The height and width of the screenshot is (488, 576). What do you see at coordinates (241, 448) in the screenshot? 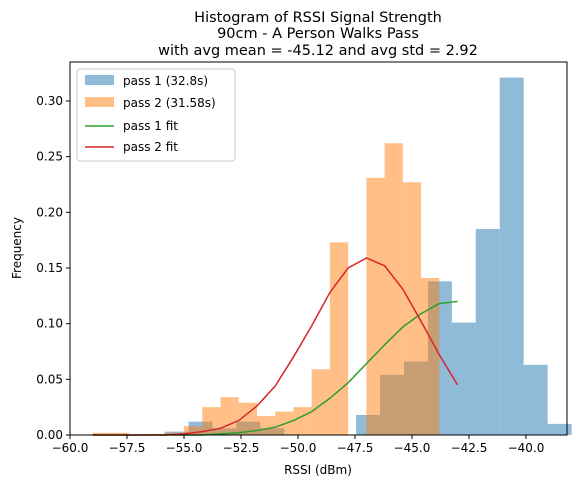
I see `x-tick-label: −52.5` at bounding box center [241, 448].